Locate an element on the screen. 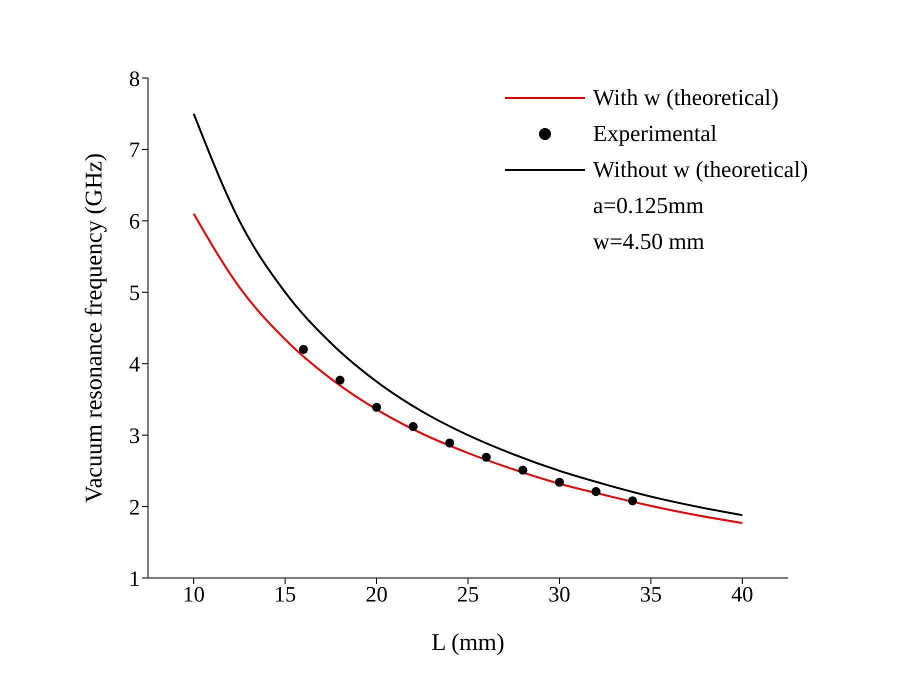 The height and width of the screenshot is (697, 909). y-tick-label: 2 is located at coordinates (134, 507).